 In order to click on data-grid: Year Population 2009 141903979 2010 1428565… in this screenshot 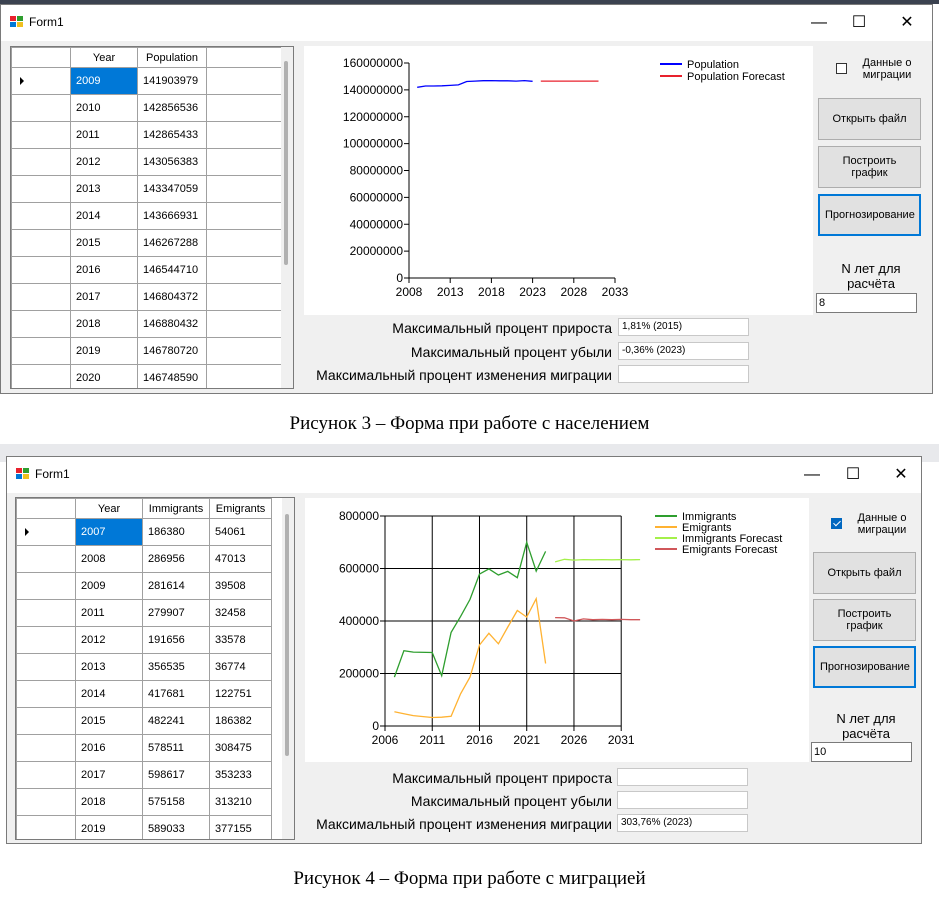, I will do `click(152, 217)`.